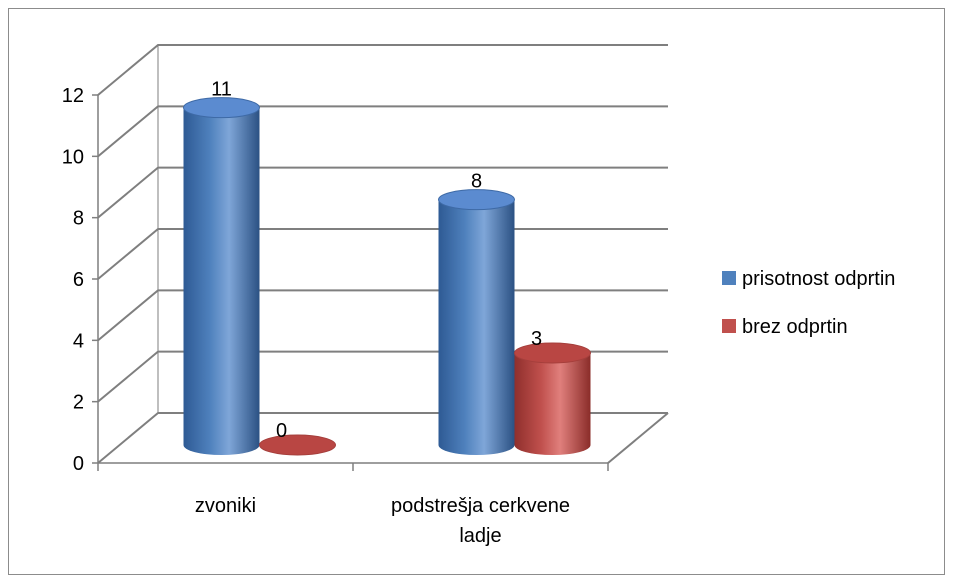  What do you see at coordinates (78, 403) in the screenshot?
I see `y-tick-label: 2` at bounding box center [78, 403].